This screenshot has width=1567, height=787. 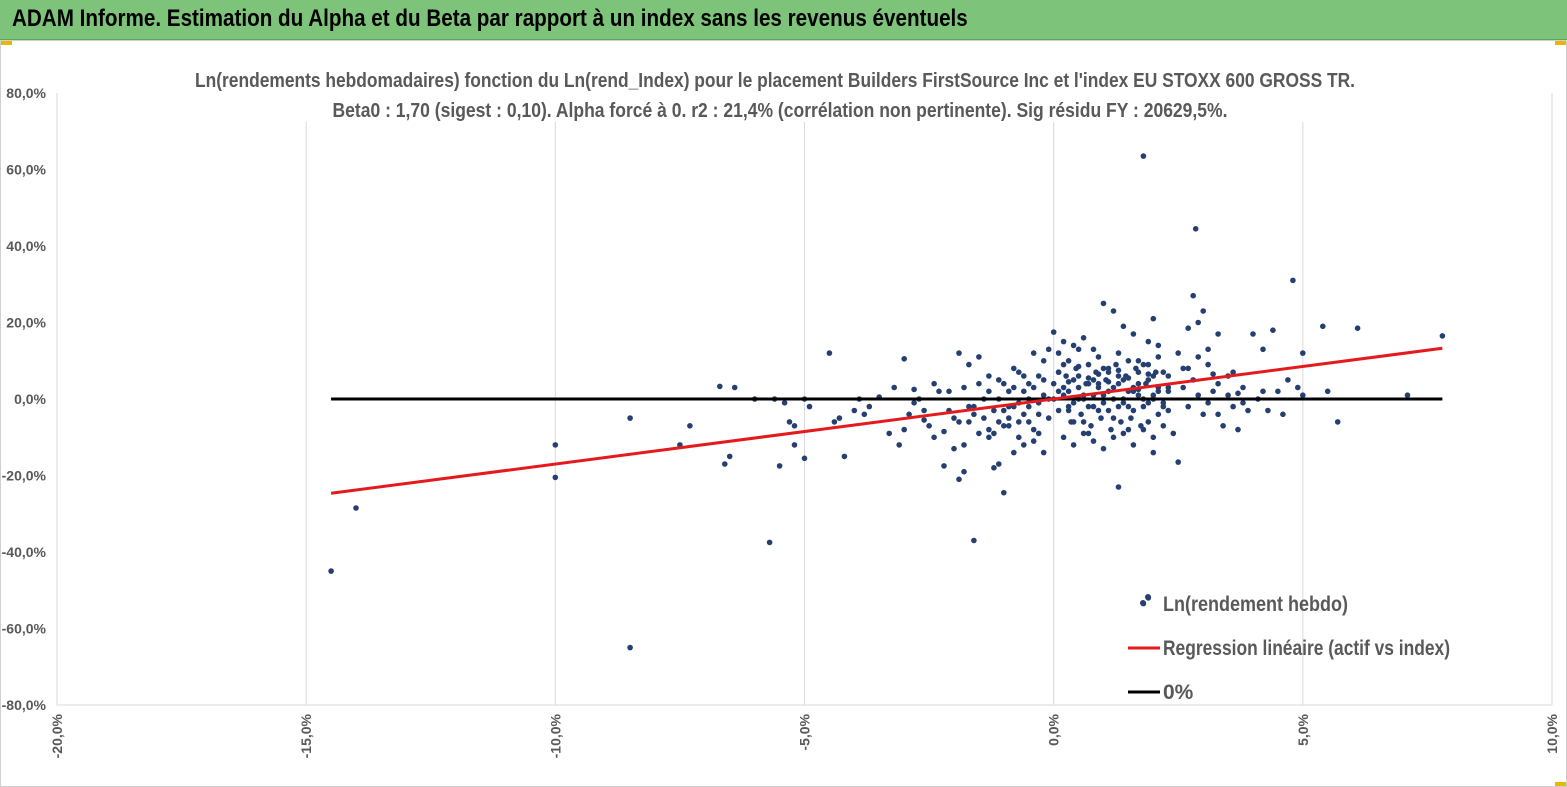 What do you see at coordinates (804, 735) in the screenshot?
I see `x-tick-labels: -20,0% -15,0% -10,0% -5,0% 0,0% 5,0% 10,0%` at bounding box center [804, 735].